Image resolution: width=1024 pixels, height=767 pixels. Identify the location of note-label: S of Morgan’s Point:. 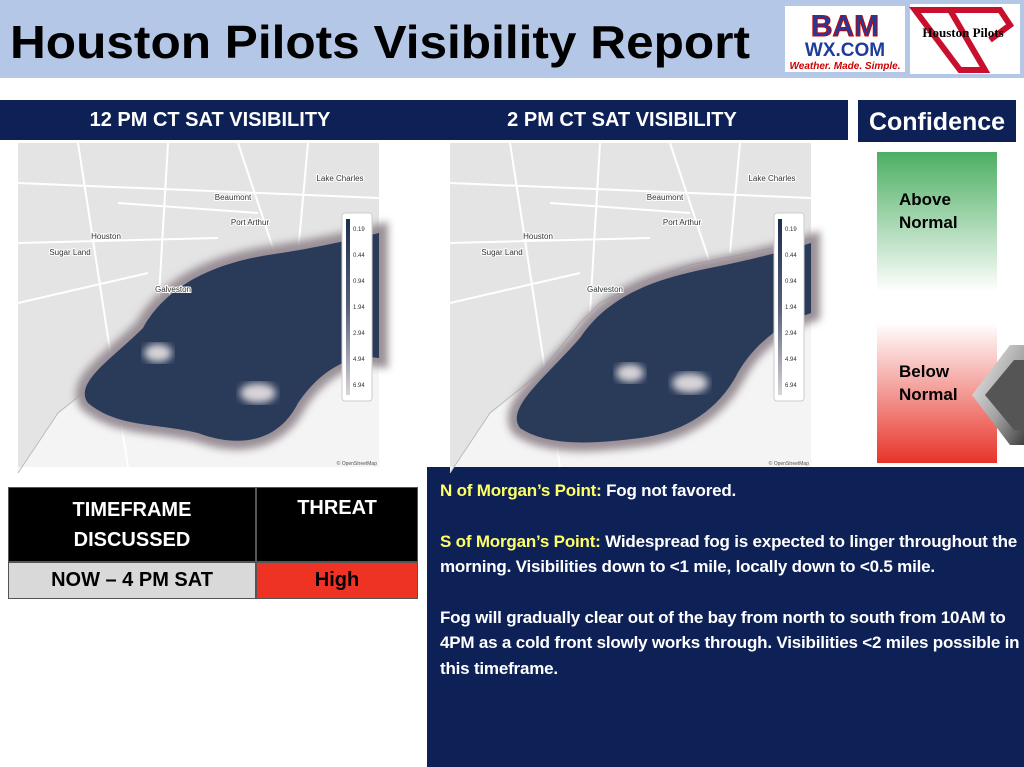
(520, 541).